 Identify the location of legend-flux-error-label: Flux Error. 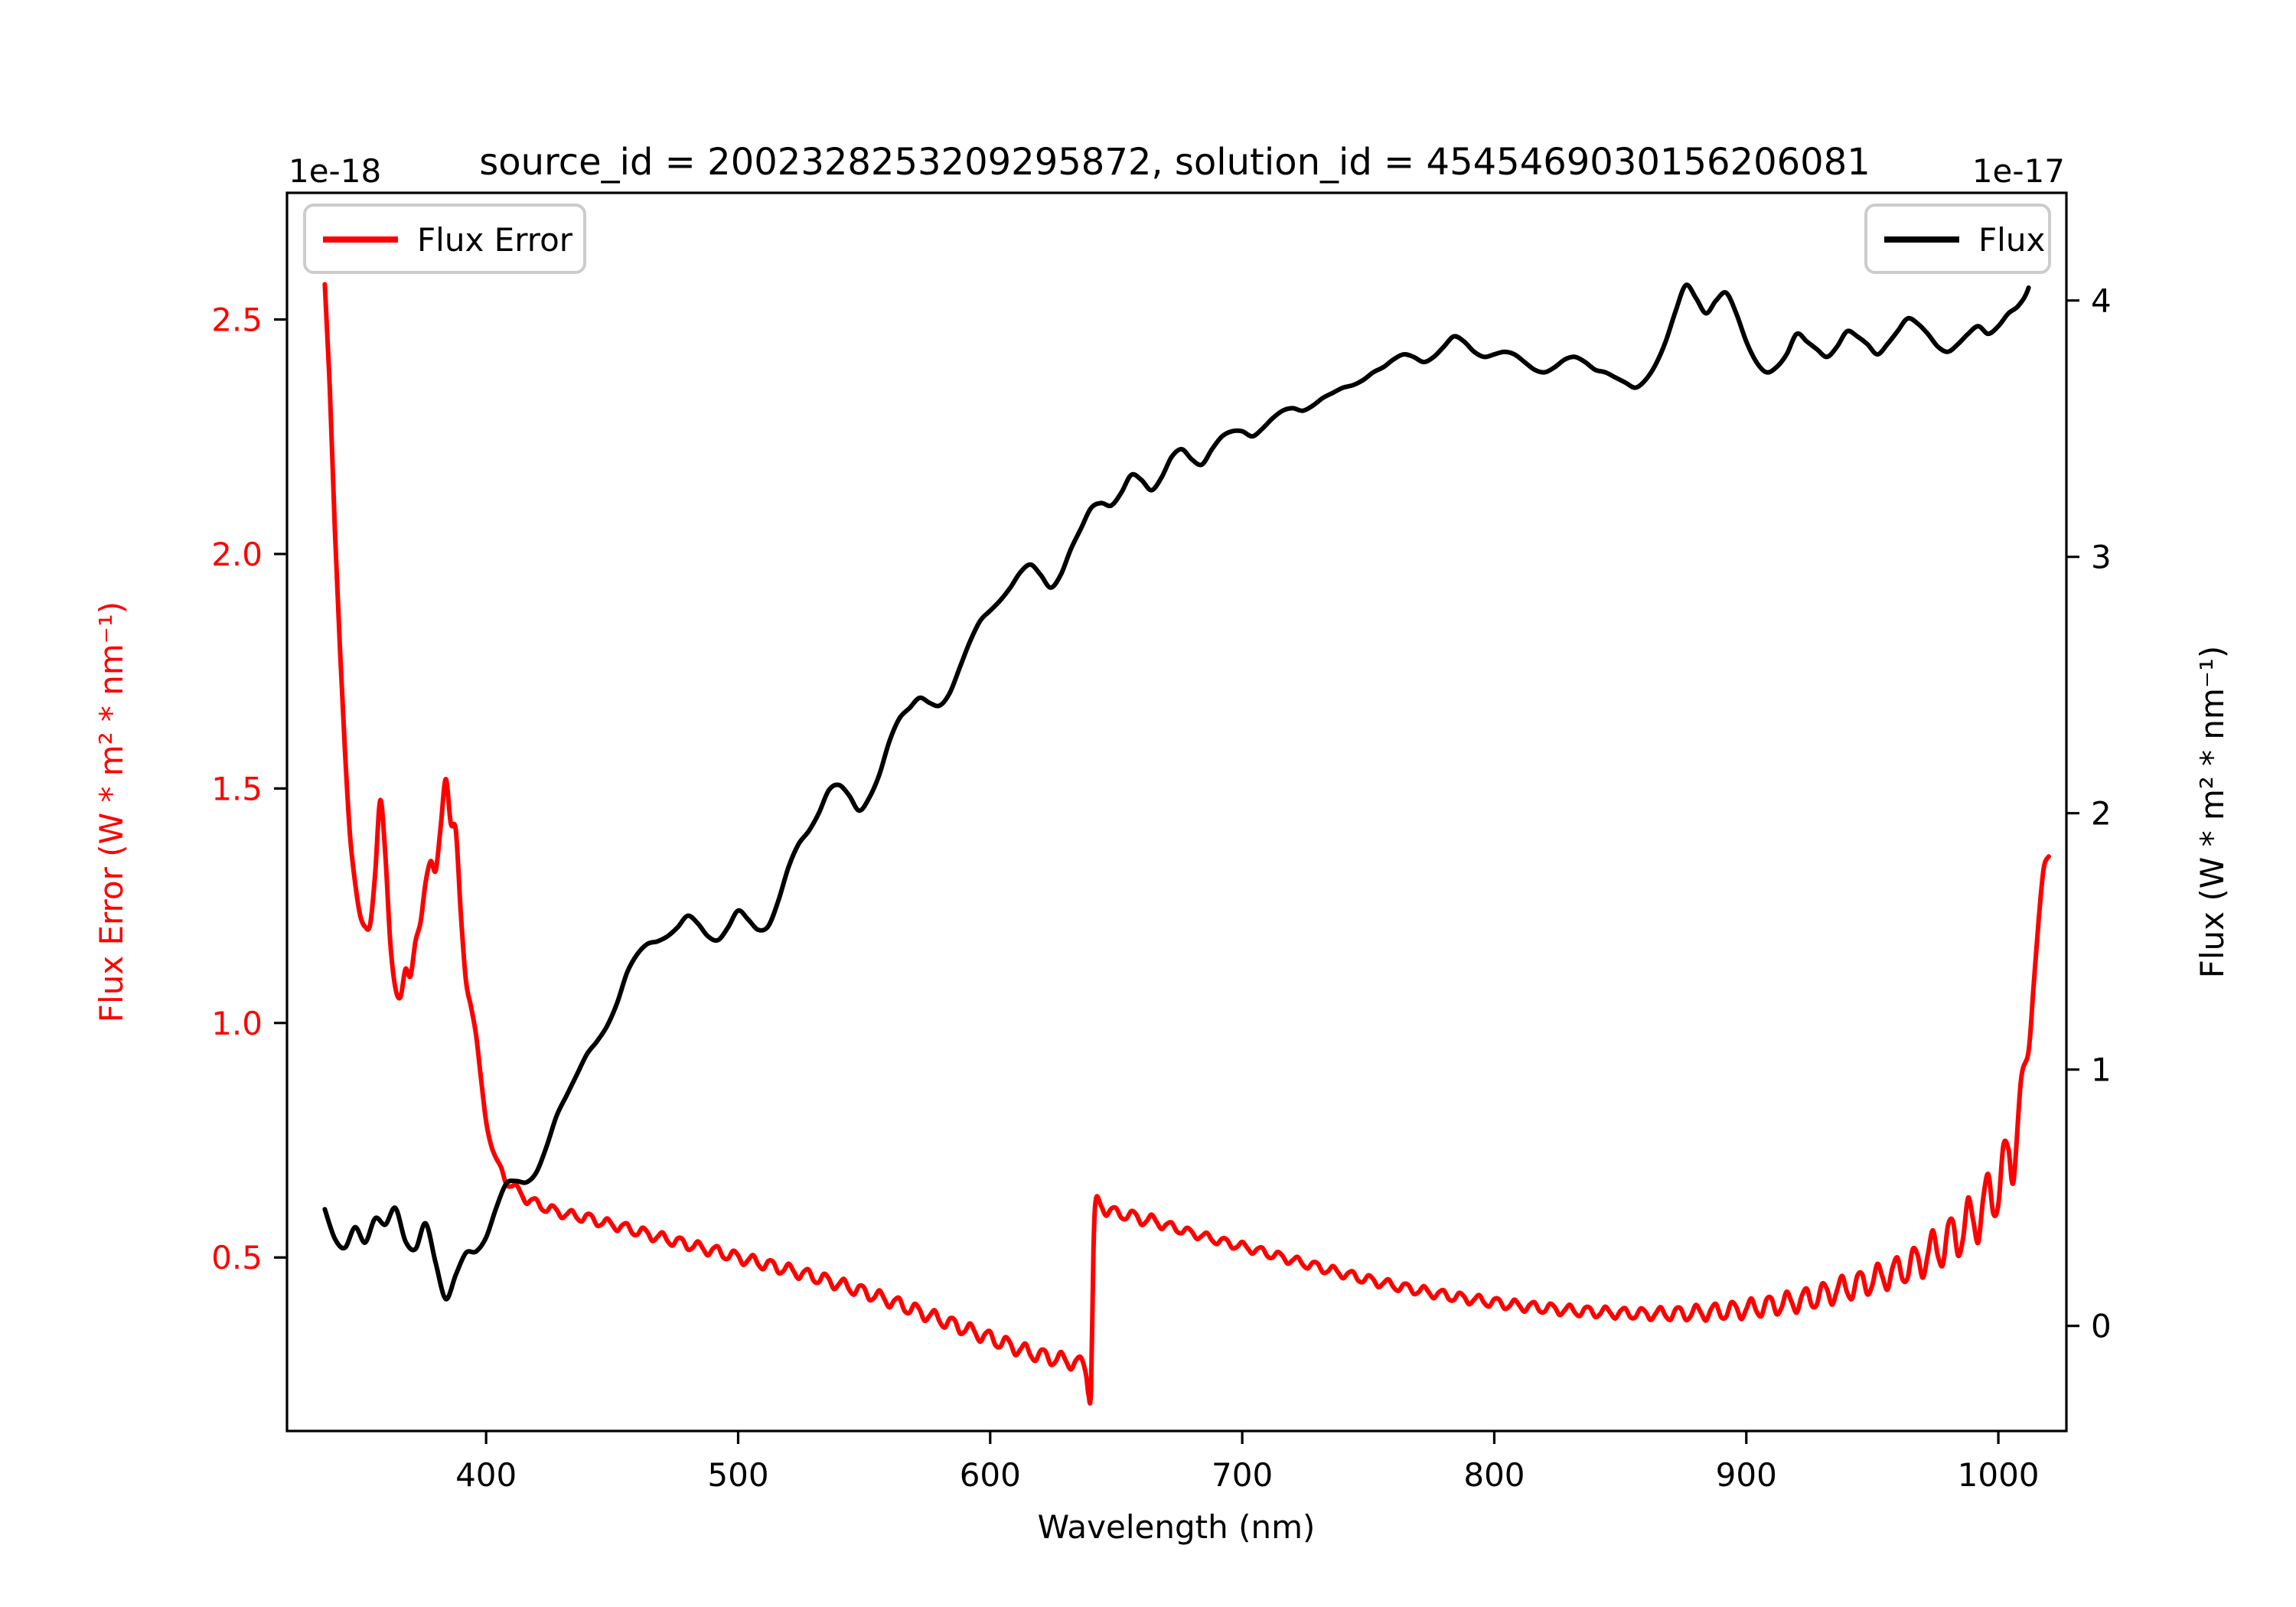
(495, 240).